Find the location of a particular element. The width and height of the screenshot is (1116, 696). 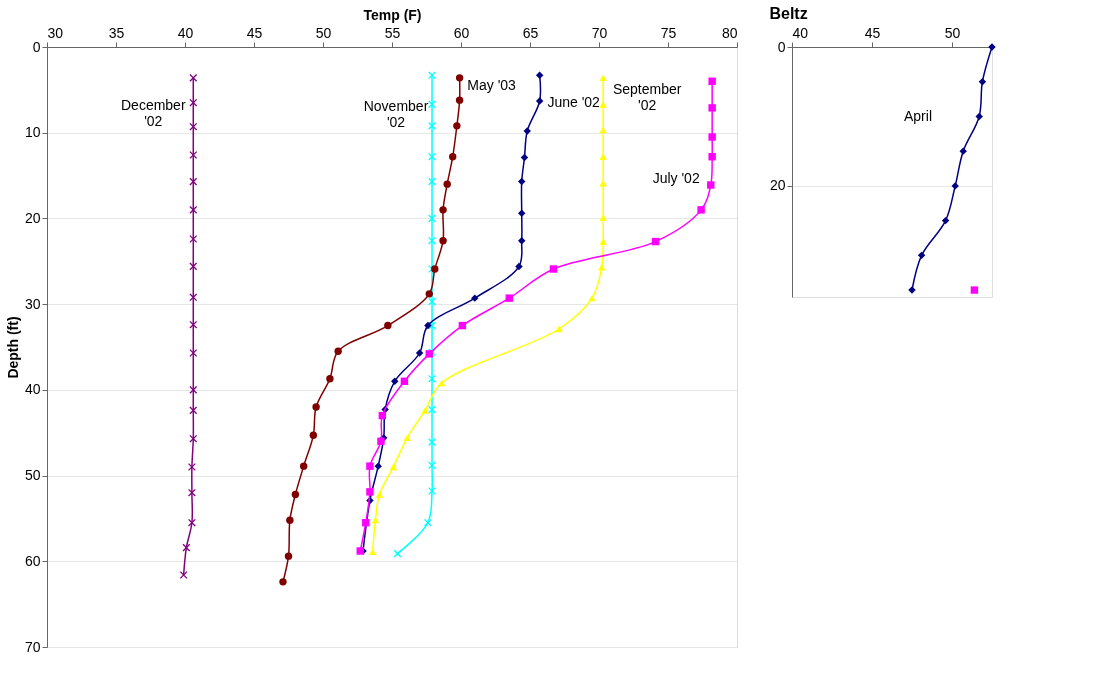

chart-title: Beltz is located at coordinates (788, 13).